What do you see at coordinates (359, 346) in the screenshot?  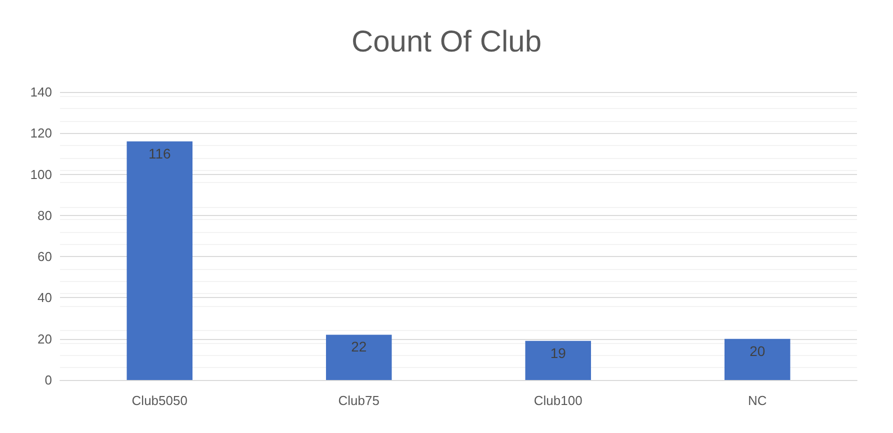 I see `data-label: 22` at bounding box center [359, 346].